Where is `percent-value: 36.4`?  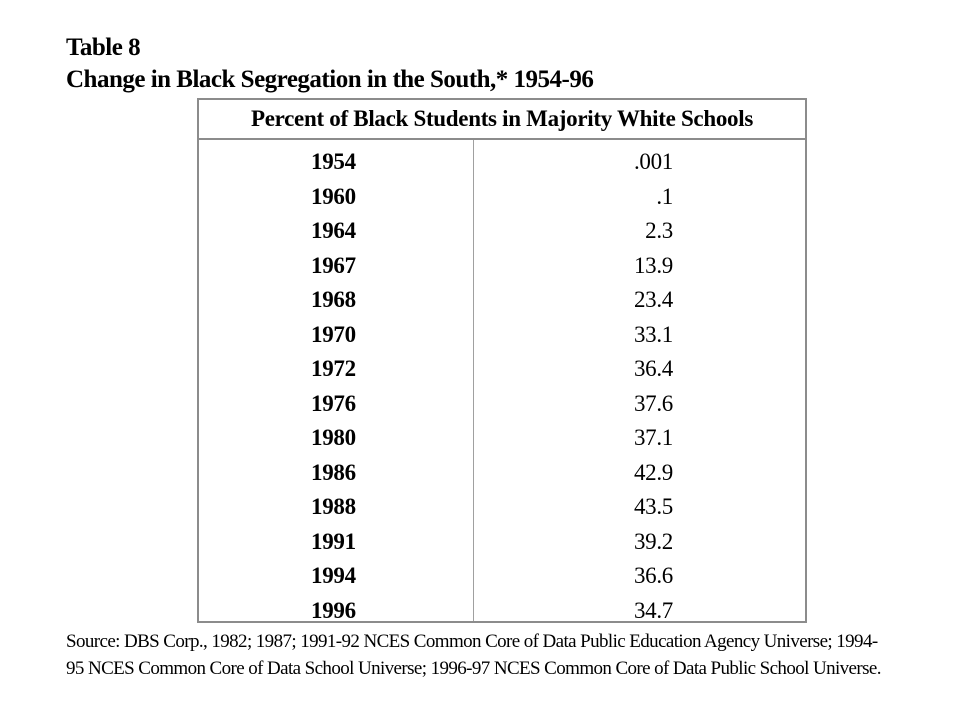 percent-value: 36.4 is located at coordinates (653, 369).